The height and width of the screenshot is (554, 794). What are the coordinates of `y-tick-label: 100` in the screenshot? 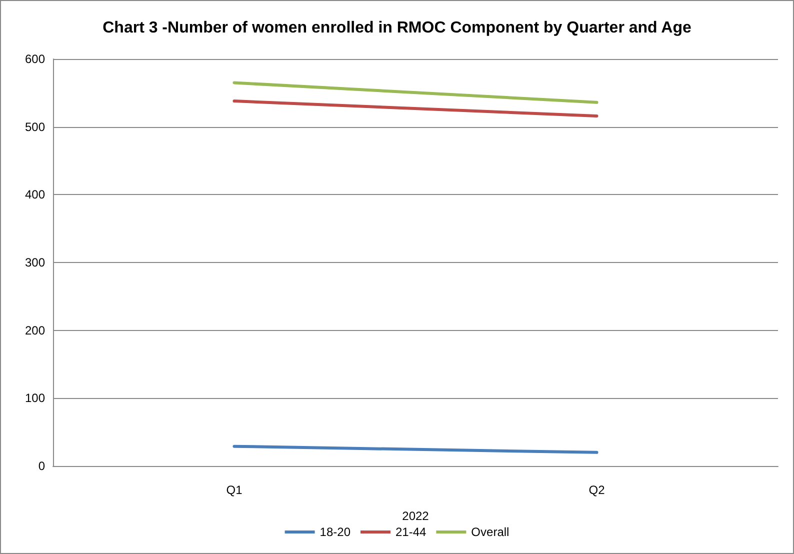 It's located at (35, 398).